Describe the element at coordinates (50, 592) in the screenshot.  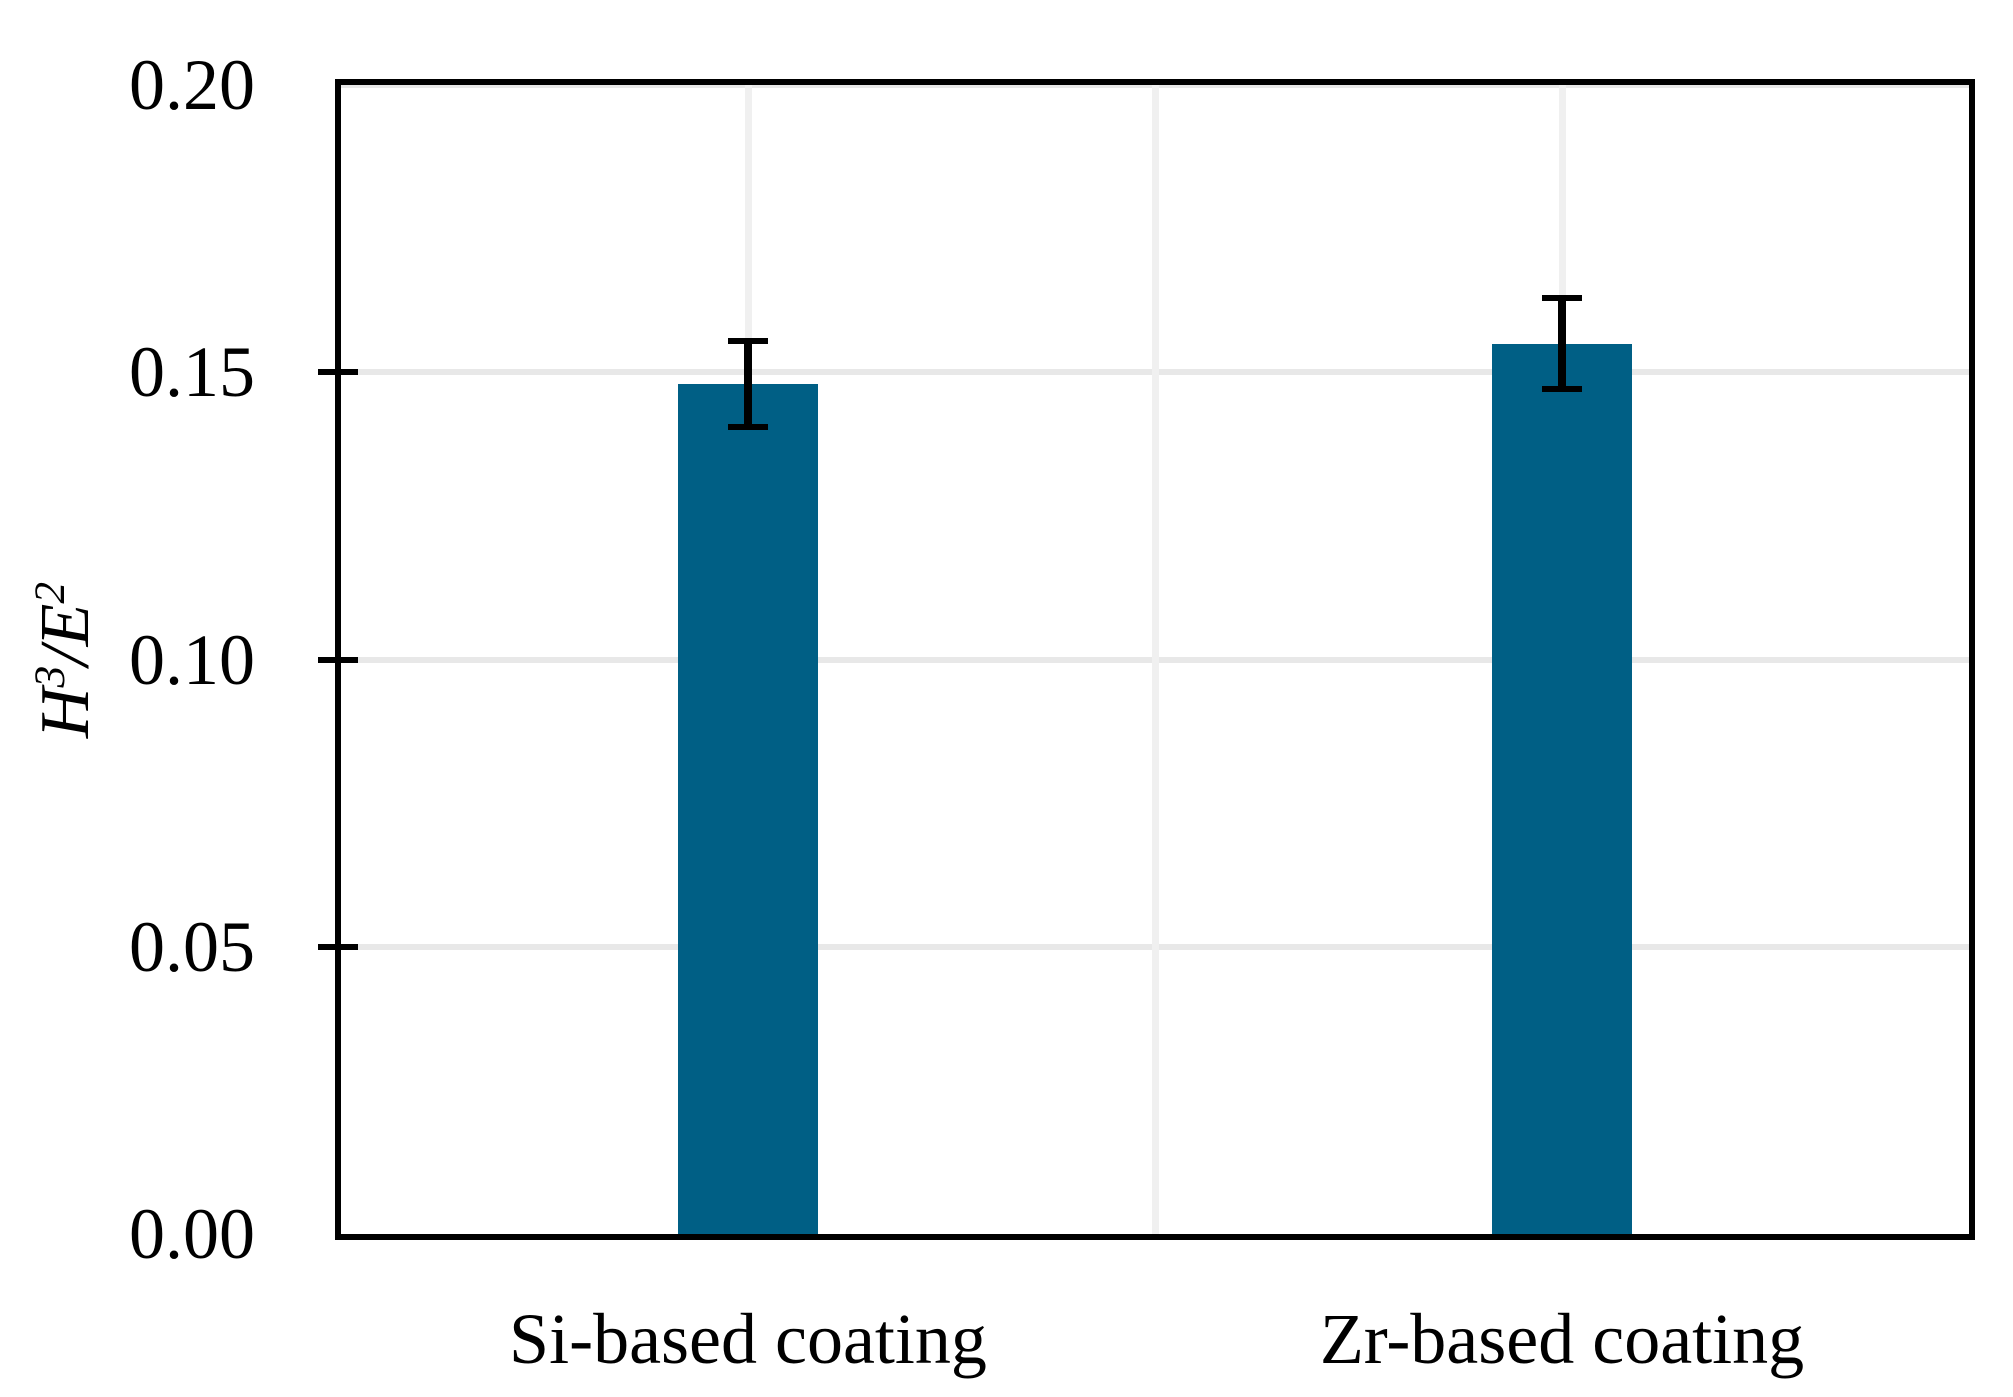
I see `y-axis-title-part: 2` at that location.